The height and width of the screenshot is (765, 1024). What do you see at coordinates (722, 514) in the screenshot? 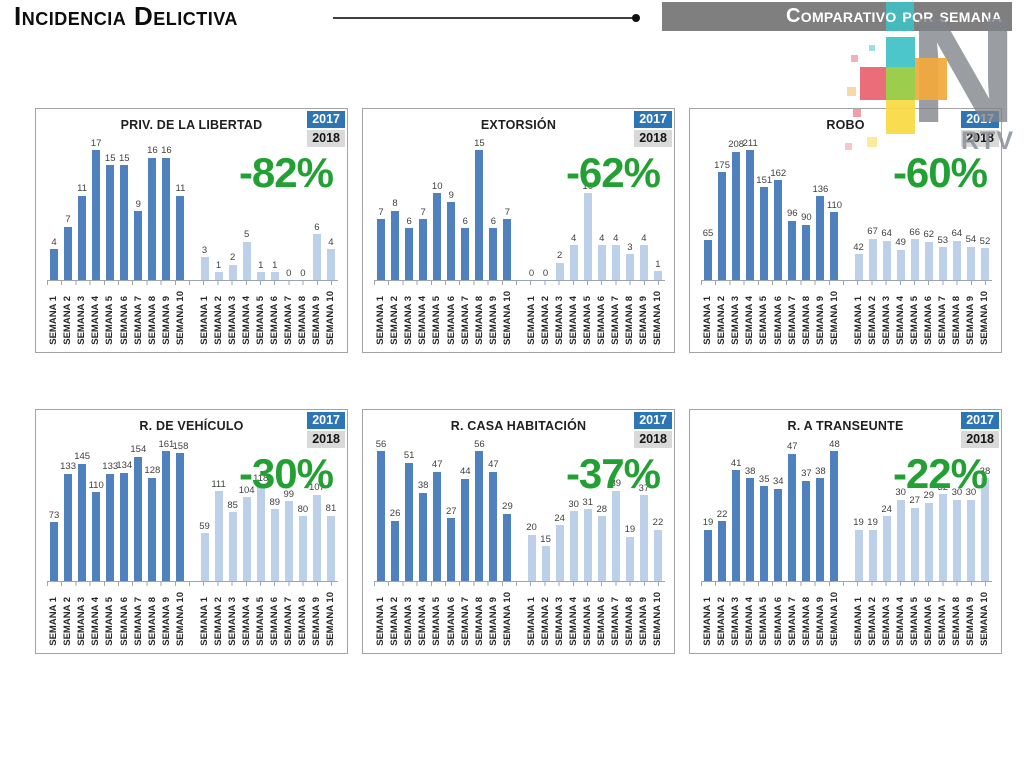
I see `bar-value-label: 22` at bounding box center [722, 514].